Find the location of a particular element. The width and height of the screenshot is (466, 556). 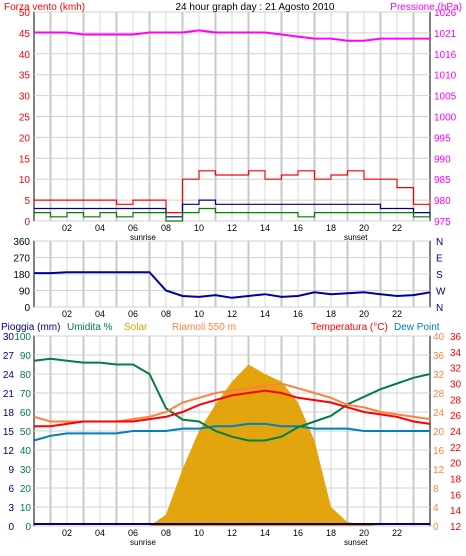

left-tick-label: 15 is located at coordinates (25, 159).